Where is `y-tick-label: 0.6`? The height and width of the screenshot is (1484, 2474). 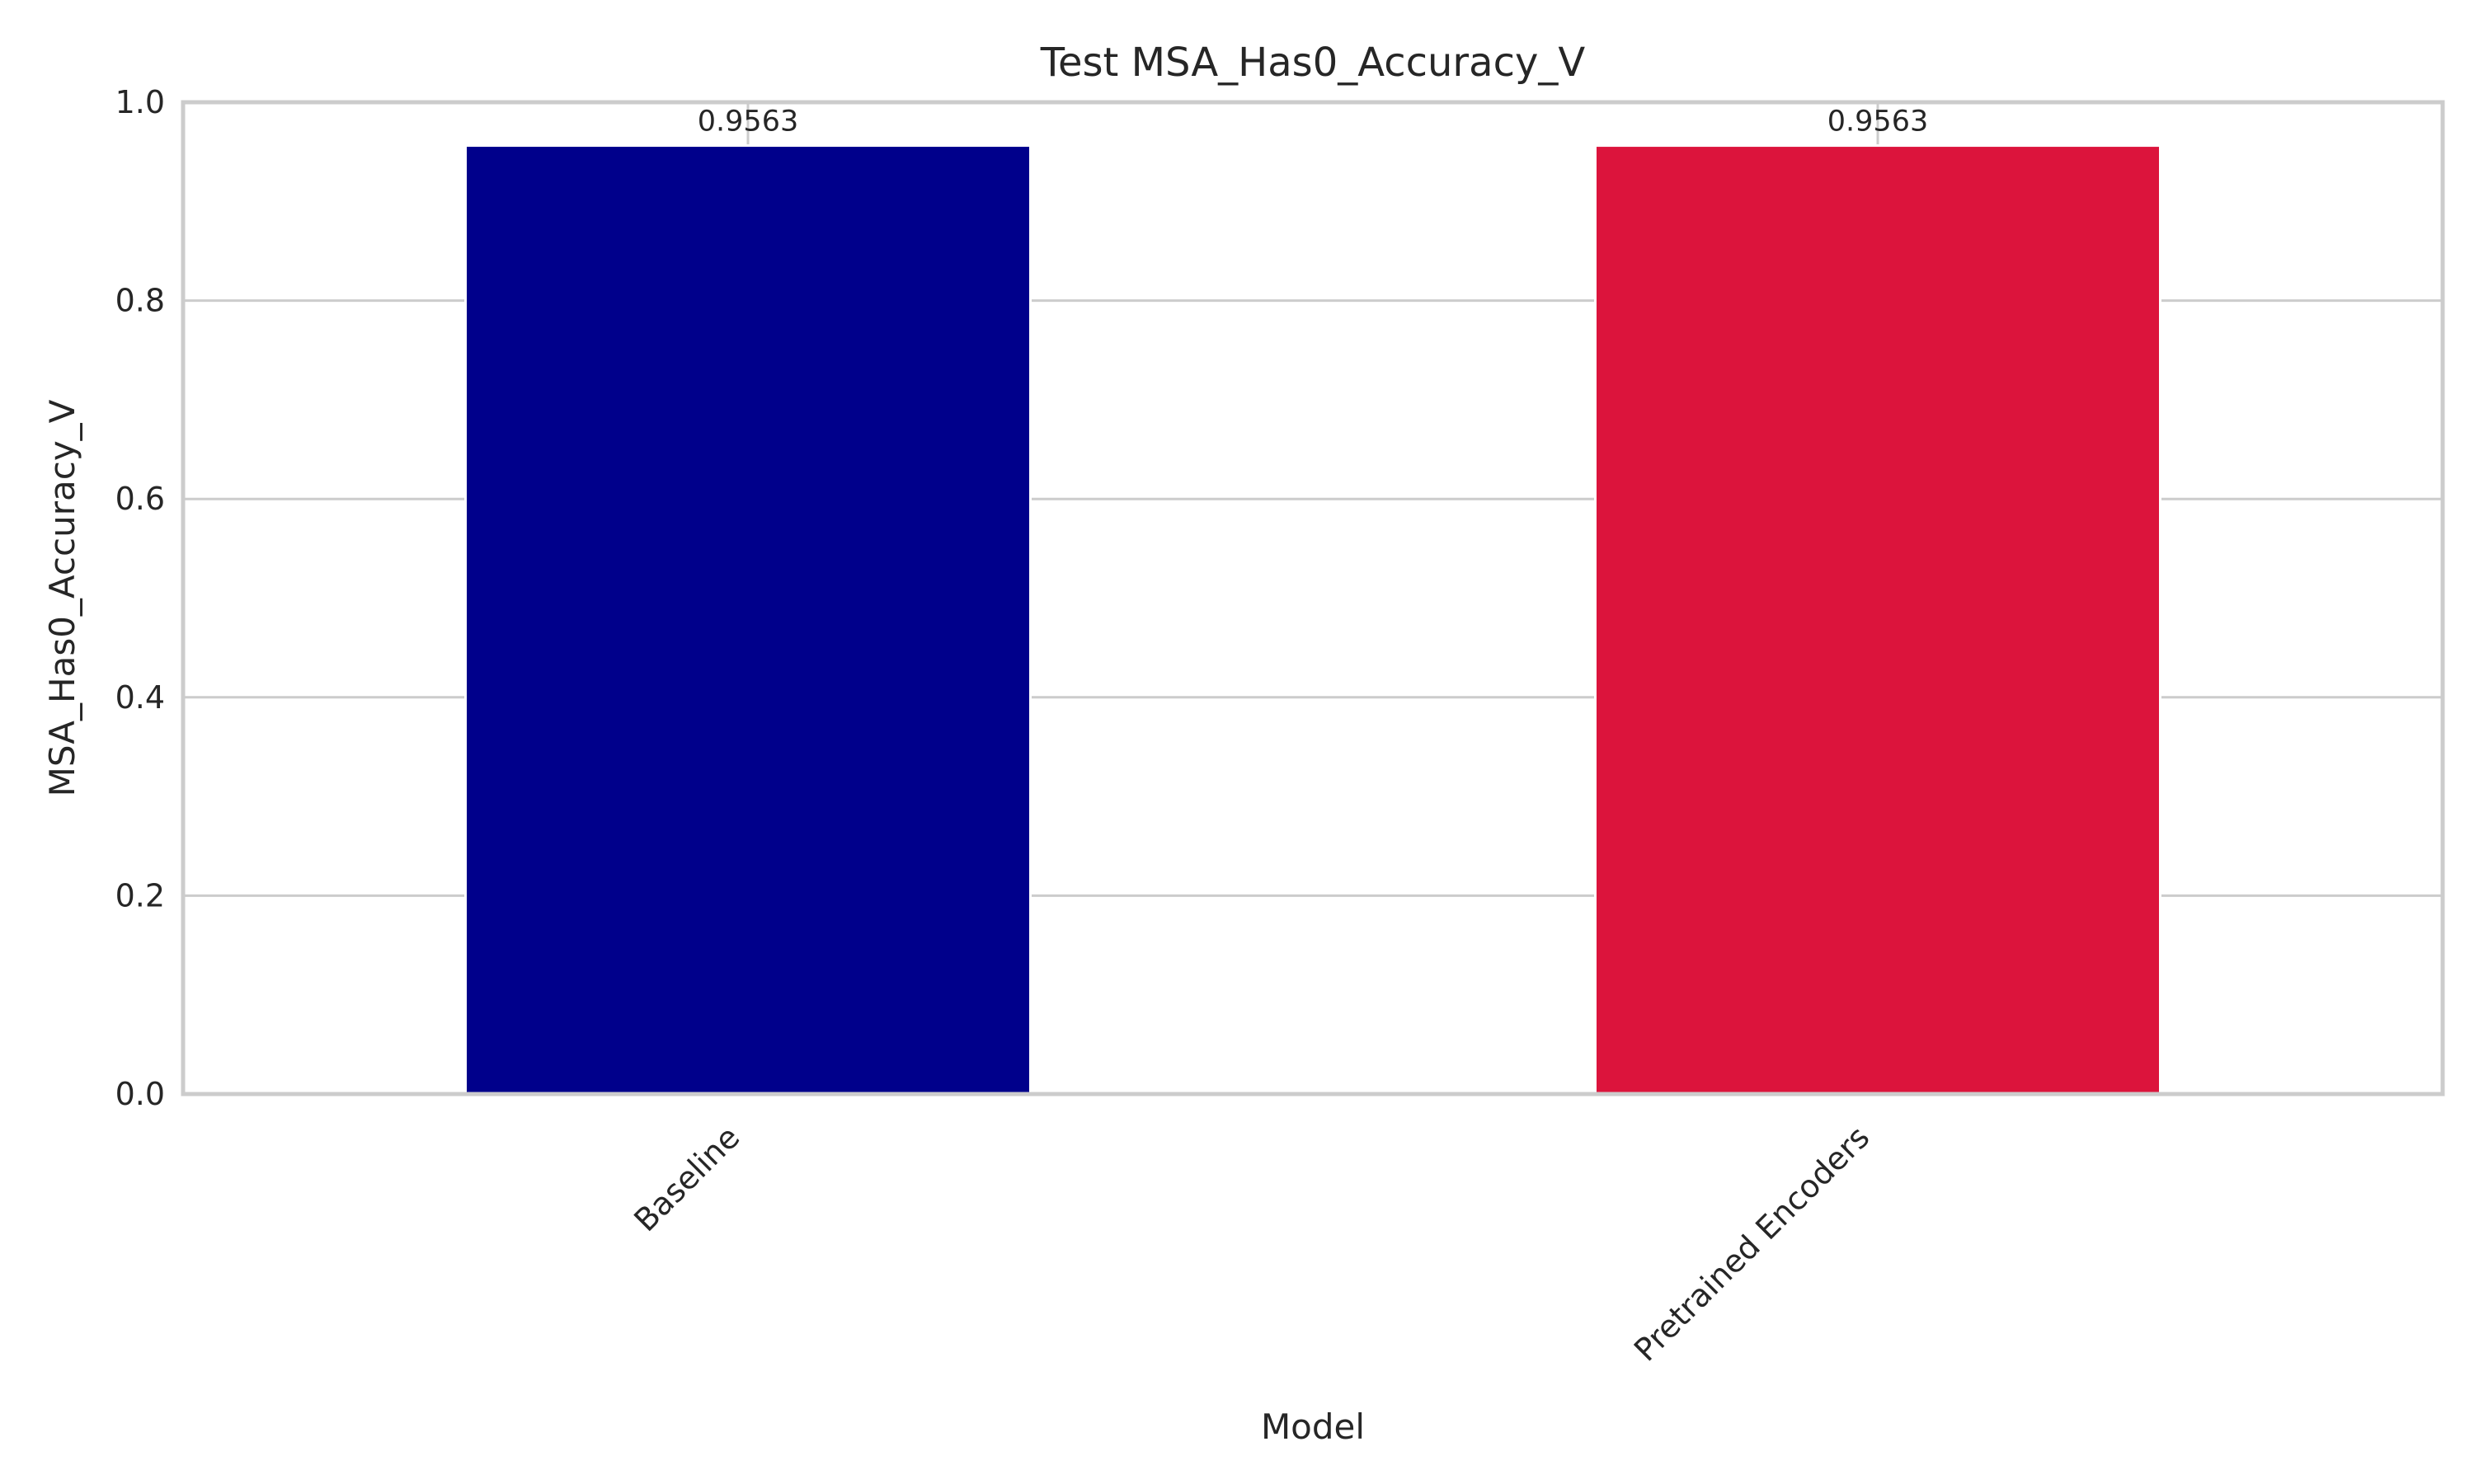 y-tick-label: 0.6 is located at coordinates (140, 499).